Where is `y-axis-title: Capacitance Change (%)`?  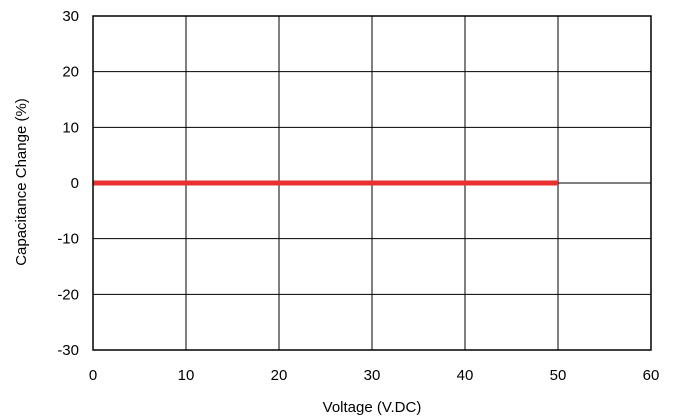
y-axis-title: Capacitance Change (%) is located at coordinates (21, 182).